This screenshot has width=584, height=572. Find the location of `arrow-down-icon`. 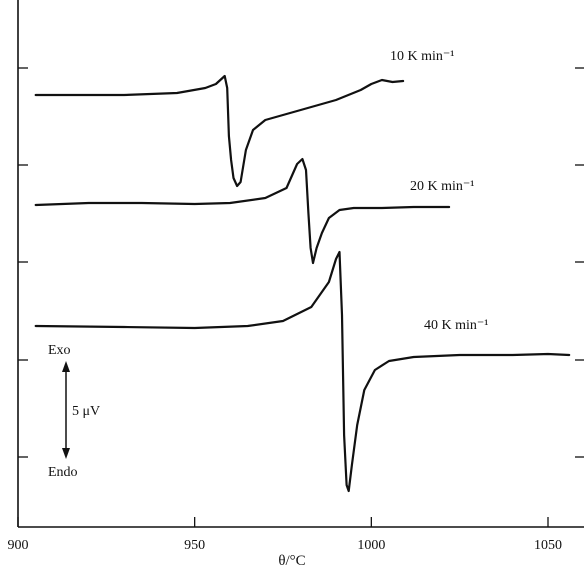

arrow-down-icon is located at coordinates (66, 453).